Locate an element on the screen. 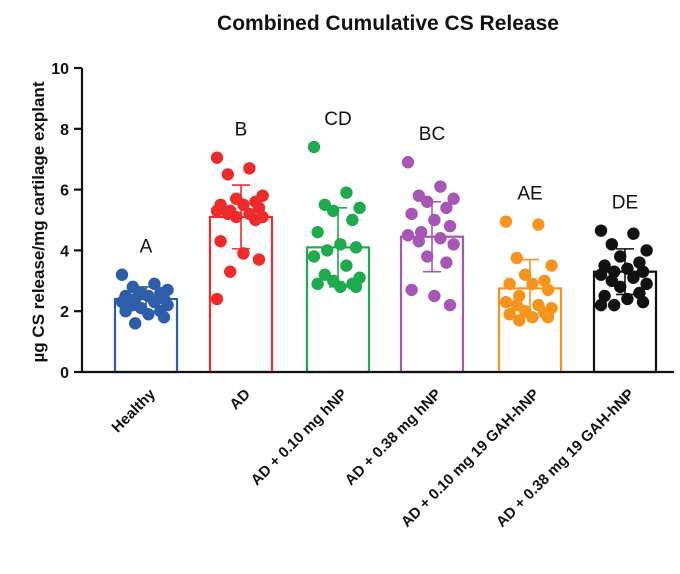 Image resolution: width=680 pixels, height=574 pixels. y-tick-label: 2 is located at coordinates (64, 312).